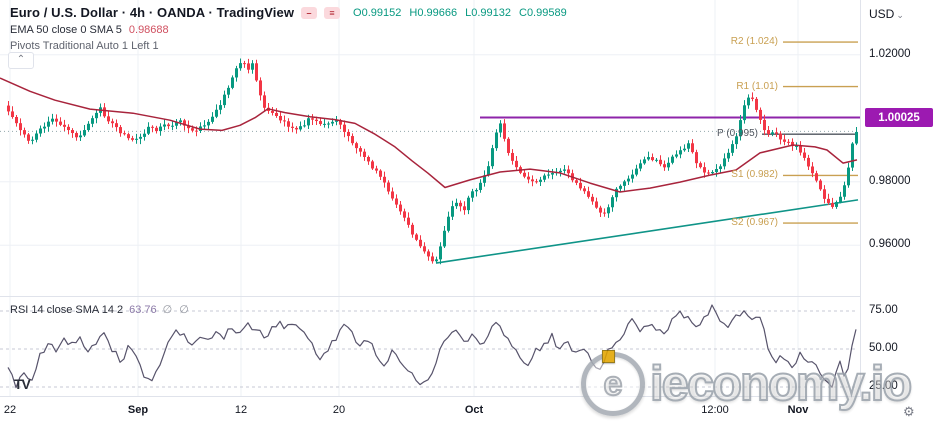  What do you see at coordinates (491, 12) in the screenshot?
I see `low-value: 0.99132` at bounding box center [491, 12].